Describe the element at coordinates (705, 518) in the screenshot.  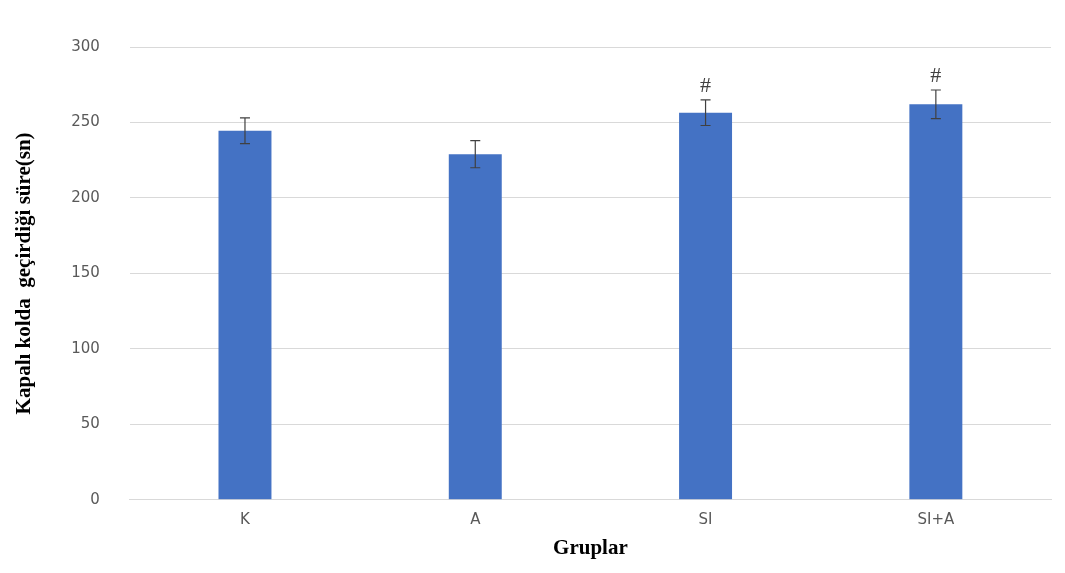
I see `x-tick-label: SI` at that location.